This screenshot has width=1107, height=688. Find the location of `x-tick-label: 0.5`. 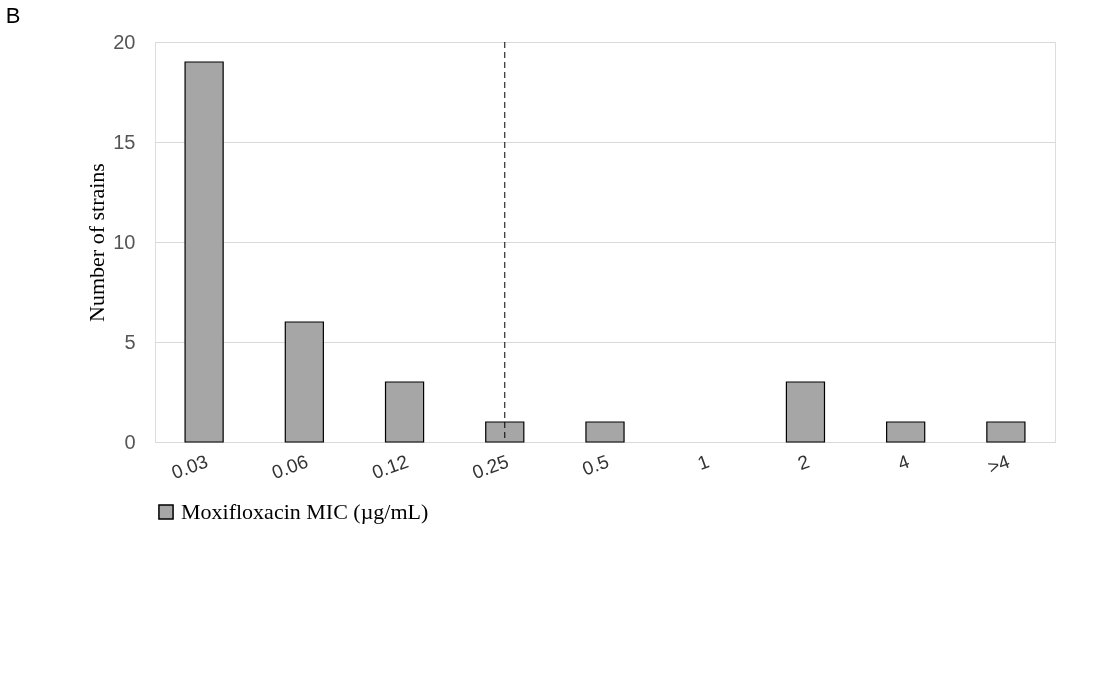

x-tick-label: 0.5 is located at coordinates (595, 465).